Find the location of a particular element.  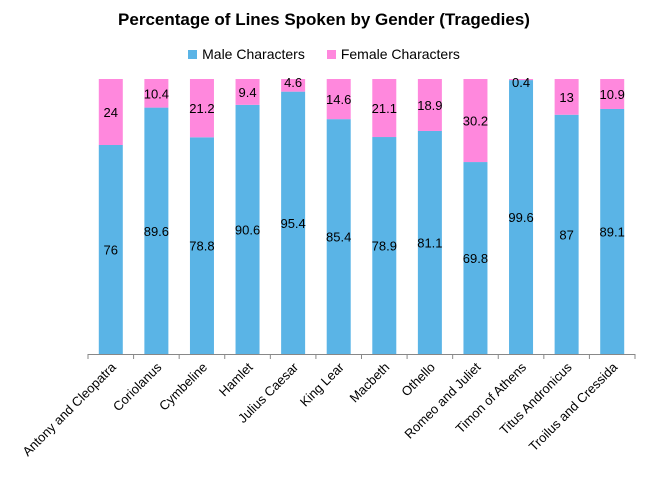

data-label-male: 89.6 is located at coordinates (156, 231).